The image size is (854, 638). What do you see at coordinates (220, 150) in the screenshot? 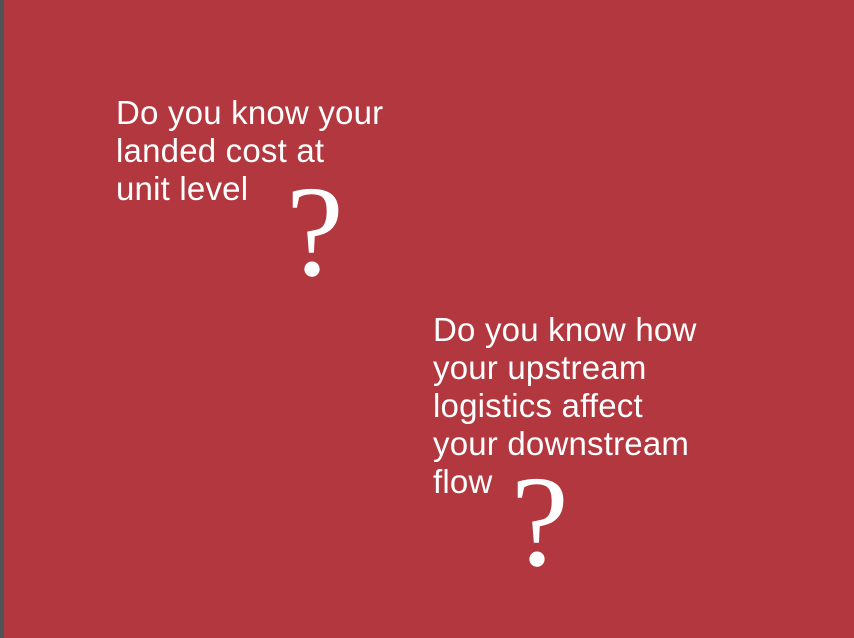
I see `question-line: landed cost at` at bounding box center [220, 150].